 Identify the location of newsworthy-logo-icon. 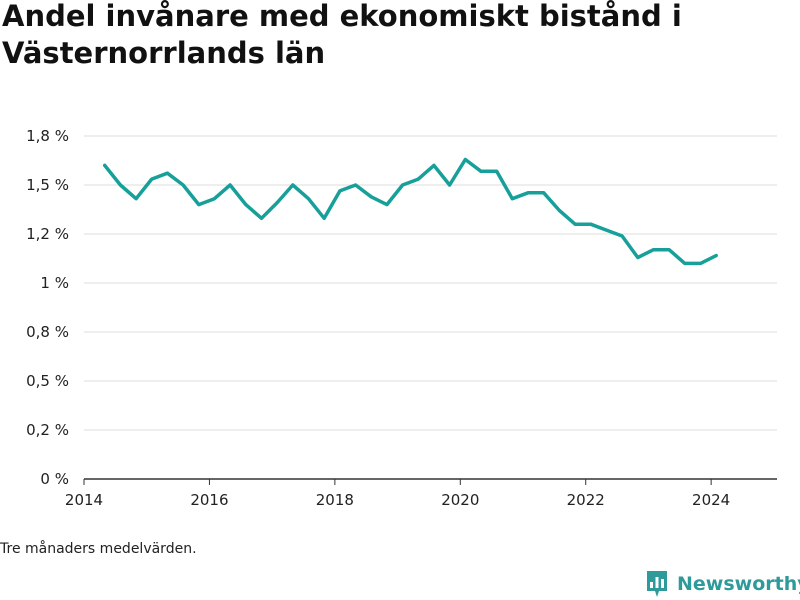
(657, 584).